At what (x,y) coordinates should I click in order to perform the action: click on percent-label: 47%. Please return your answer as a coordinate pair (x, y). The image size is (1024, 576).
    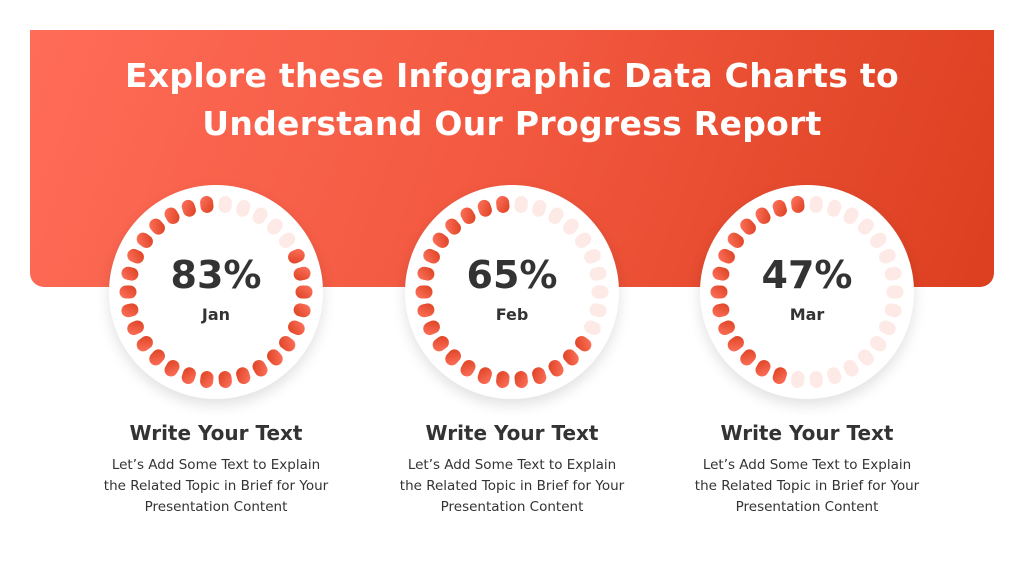
    Looking at the image, I should click on (807, 275).